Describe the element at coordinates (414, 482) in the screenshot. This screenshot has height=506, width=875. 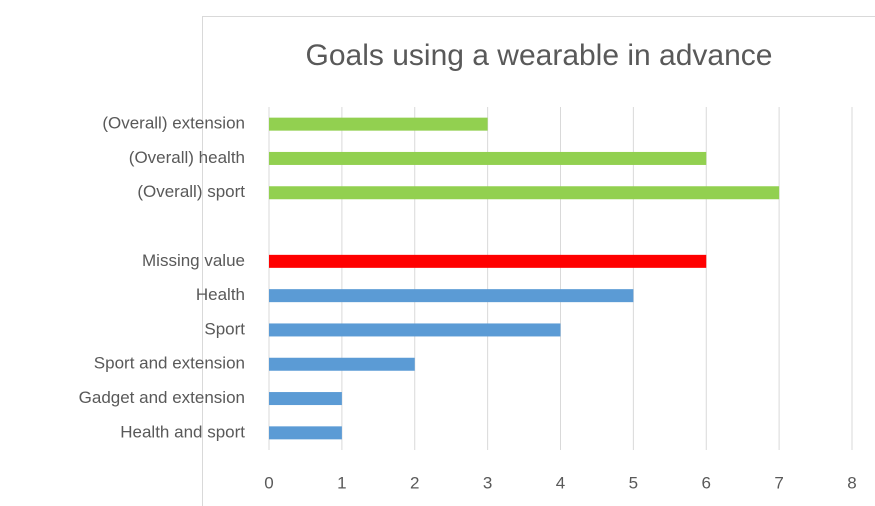
I see `x-tick-label: 2` at that location.